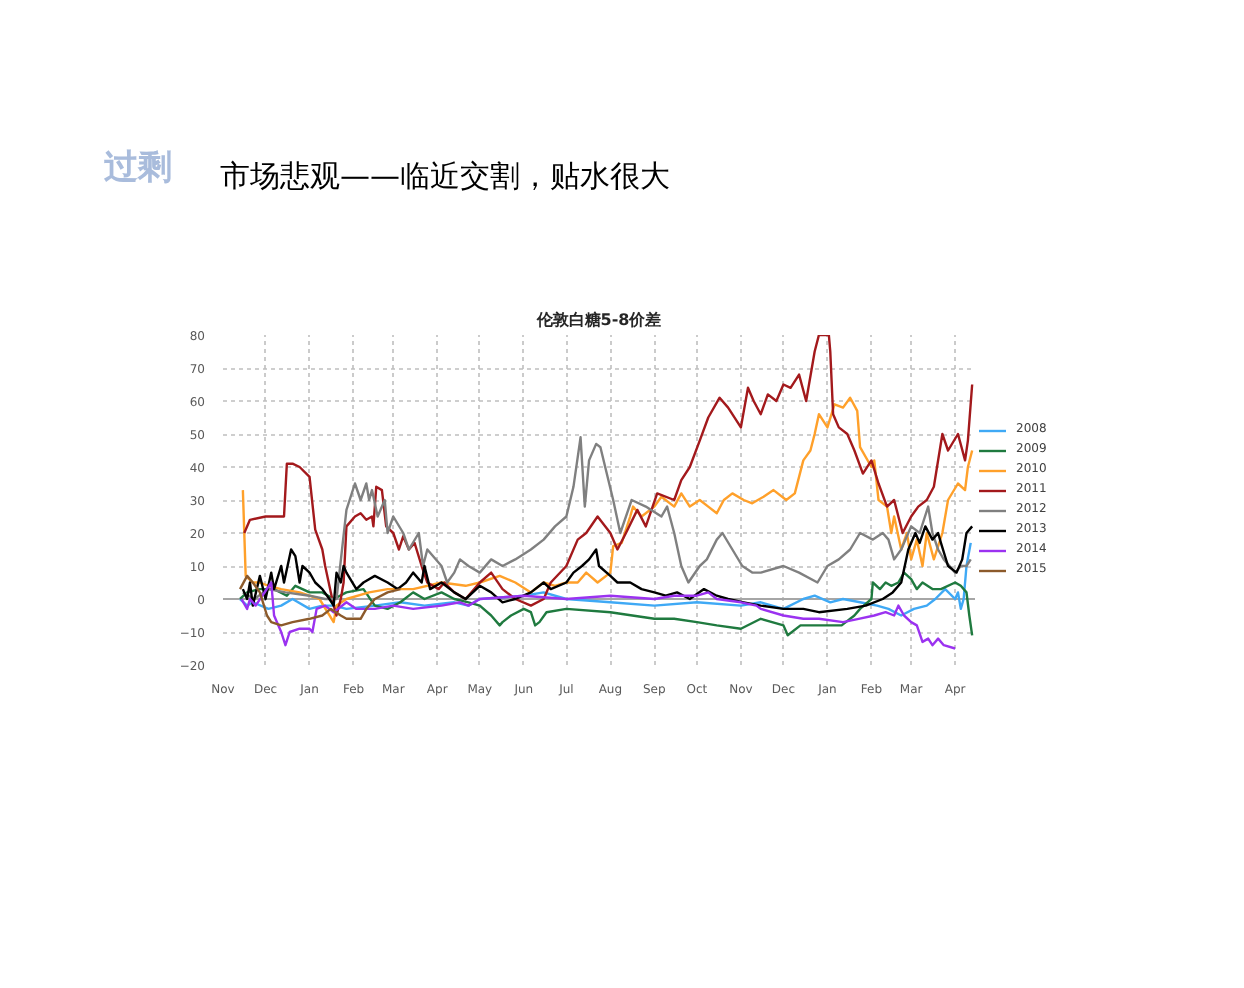 Image resolution: width=1244 pixels, height=988 pixels. I want to click on text: 市场悲观——临近交割，贴水很大, so click(445, 176).